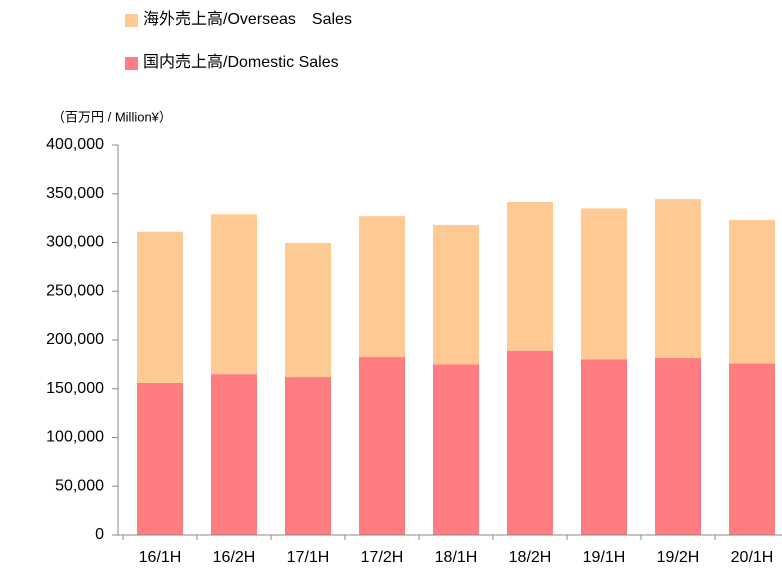 The width and height of the screenshot is (782, 580). I want to click on y-tick-label: 150,000, so click(75, 388).